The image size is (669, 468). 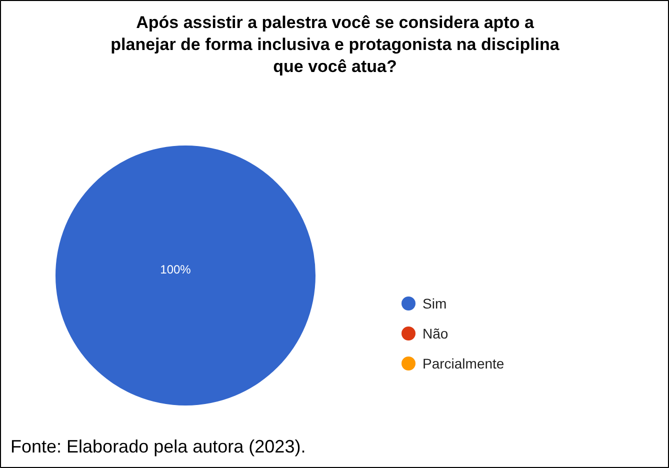 What do you see at coordinates (158, 446) in the screenshot?
I see `source-note: Fonte: Elaborado pela autora (2023).` at bounding box center [158, 446].